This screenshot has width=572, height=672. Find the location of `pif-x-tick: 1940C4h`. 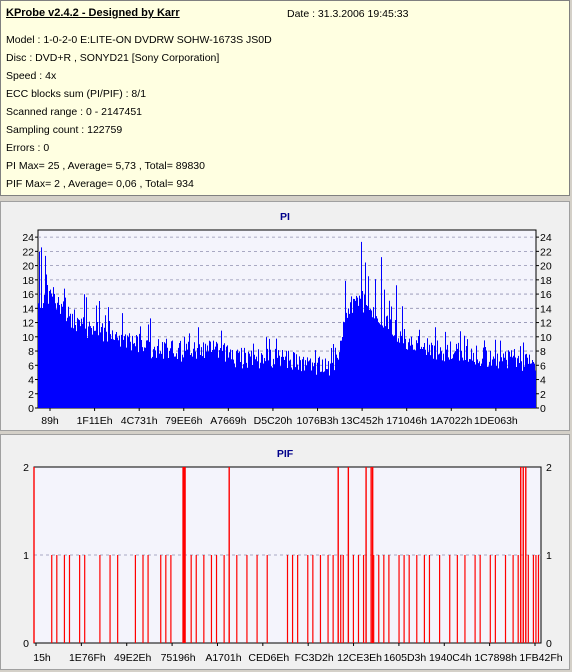

pif-x-tick: 1940C4h is located at coordinates (450, 658).